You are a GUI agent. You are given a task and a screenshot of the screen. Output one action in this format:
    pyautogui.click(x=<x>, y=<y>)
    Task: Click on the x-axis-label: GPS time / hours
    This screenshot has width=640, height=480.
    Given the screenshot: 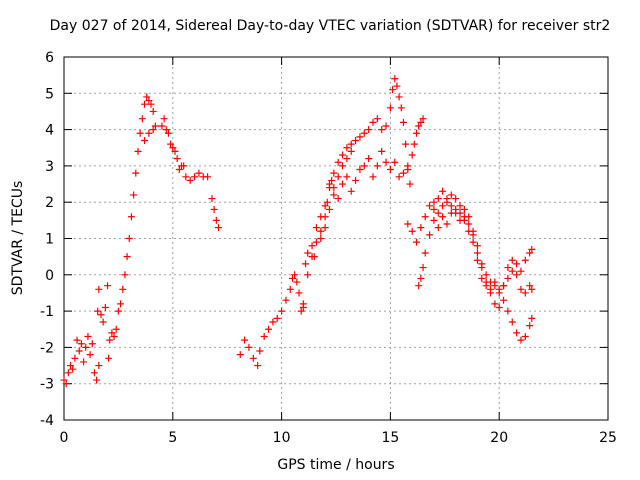 What is the action you would take?
    pyautogui.click(x=336, y=465)
    